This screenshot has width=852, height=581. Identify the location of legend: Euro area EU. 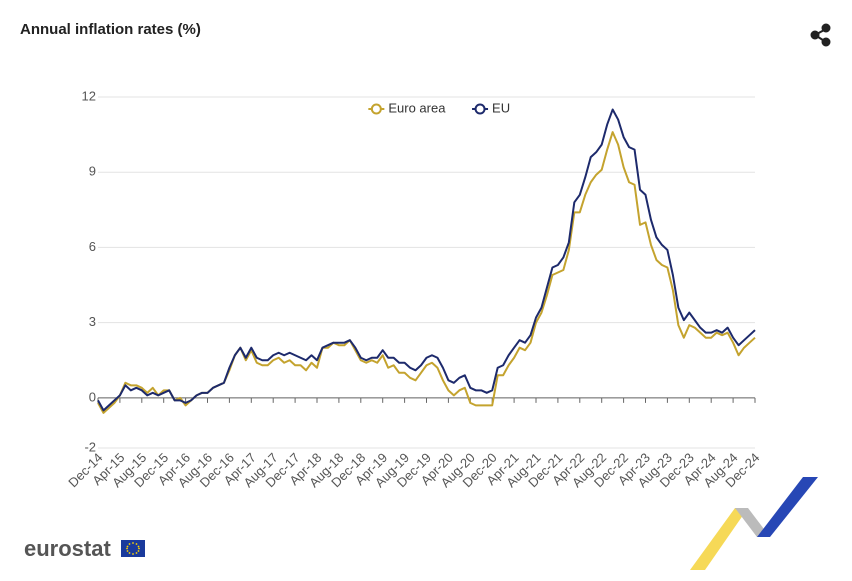
(439, 107).